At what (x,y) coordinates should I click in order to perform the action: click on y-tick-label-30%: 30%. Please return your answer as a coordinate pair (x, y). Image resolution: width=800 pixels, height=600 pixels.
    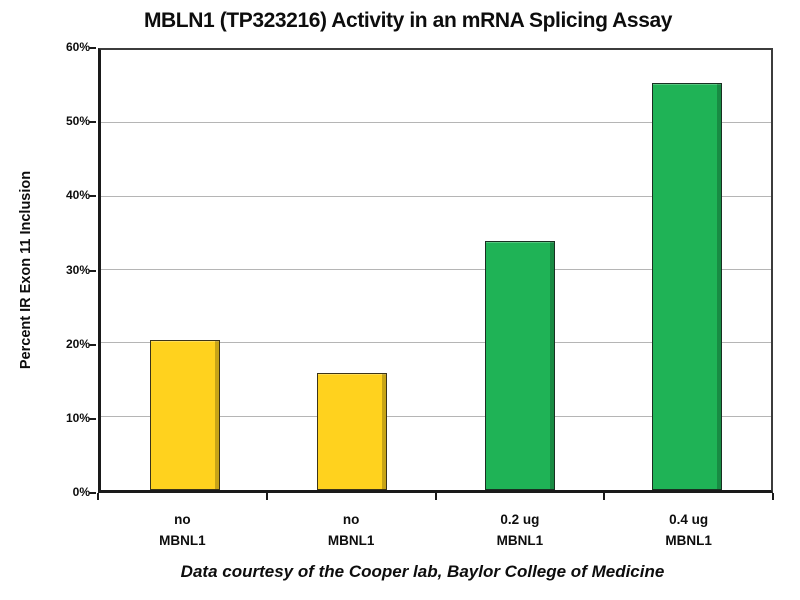
    Looking at the image, I should click on (77, 269).